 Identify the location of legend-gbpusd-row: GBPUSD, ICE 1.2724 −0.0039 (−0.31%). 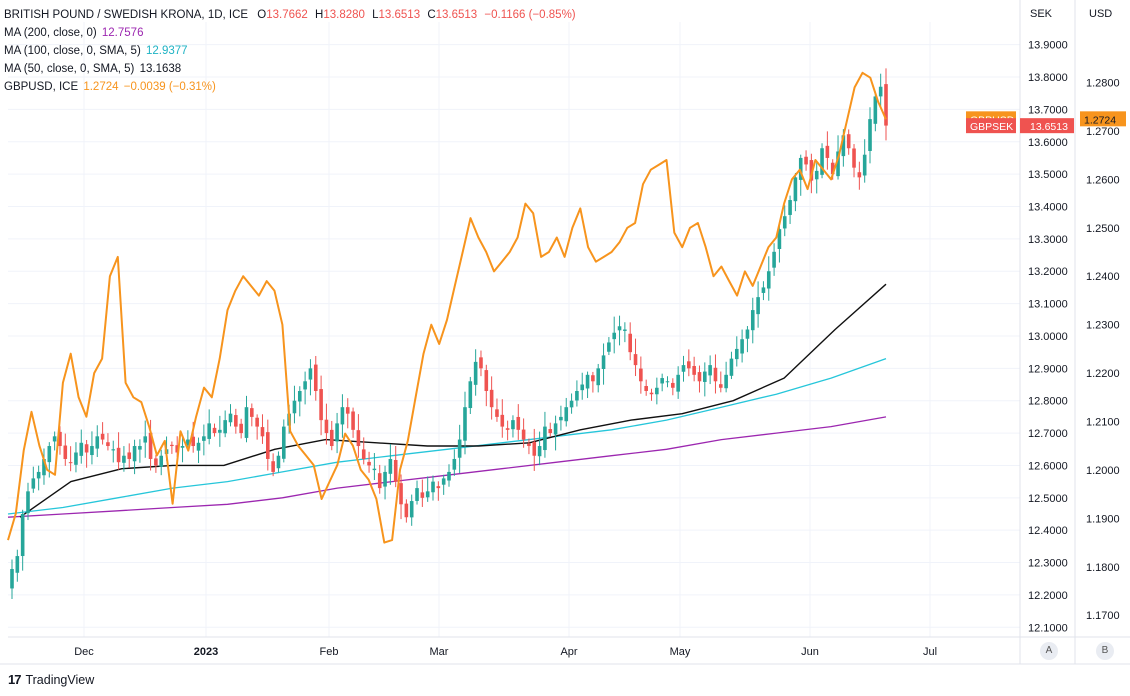
(290, 87).